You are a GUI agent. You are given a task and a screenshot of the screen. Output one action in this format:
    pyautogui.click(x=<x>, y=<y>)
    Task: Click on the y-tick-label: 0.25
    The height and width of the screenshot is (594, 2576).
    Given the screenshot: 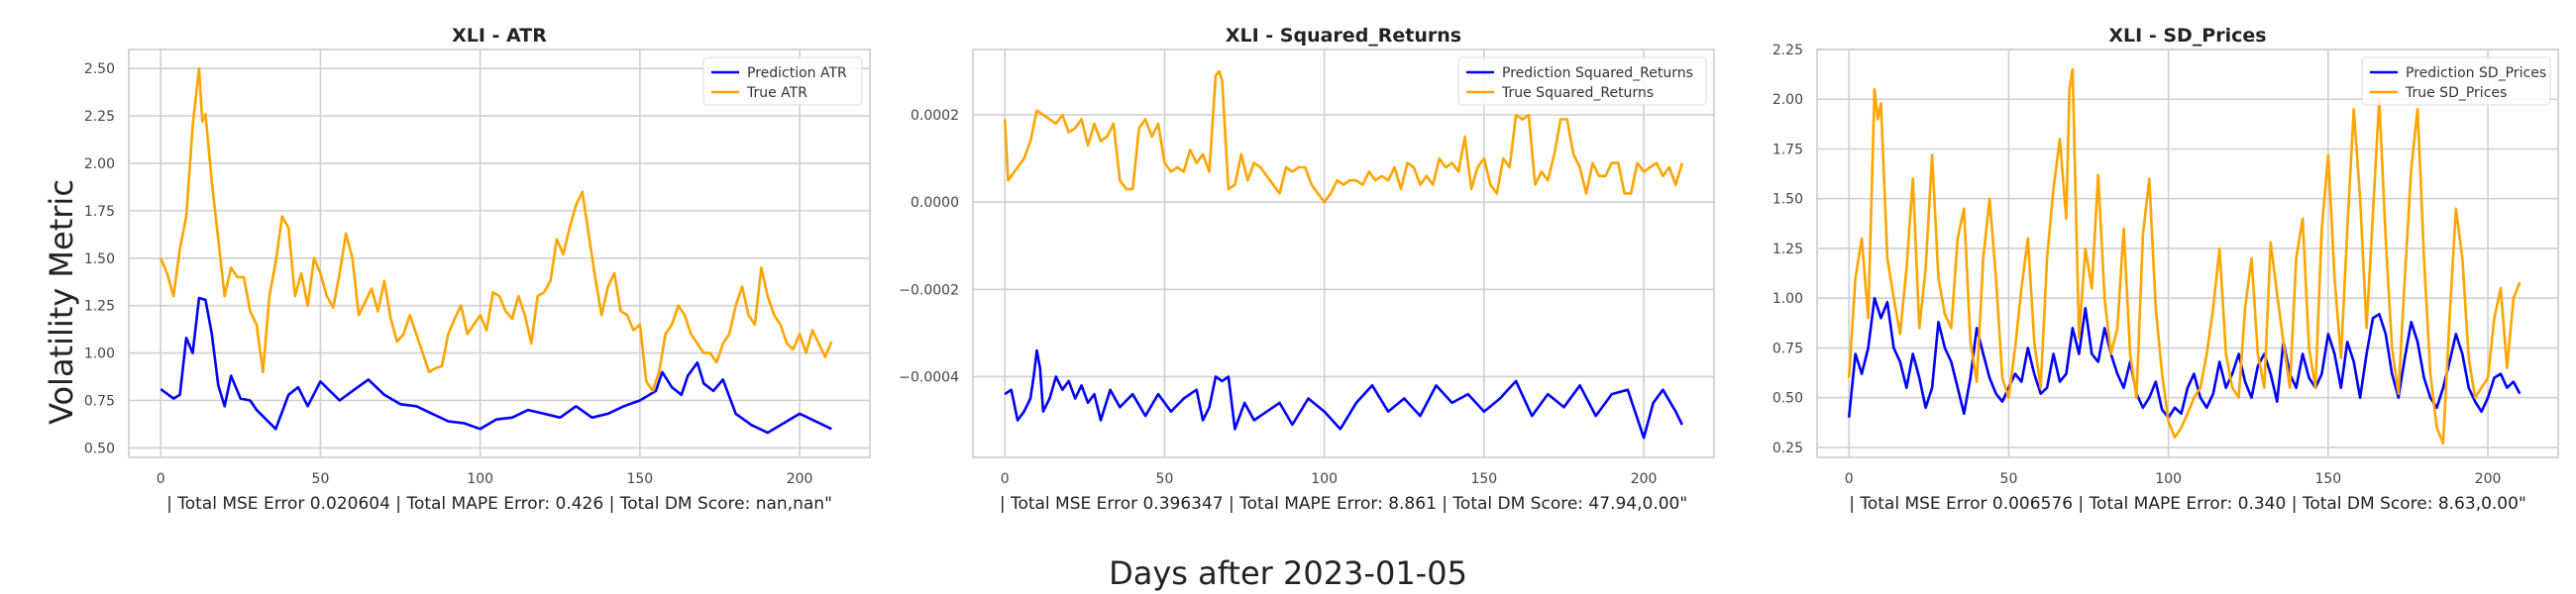 What is the action you would take?
    pyautogui.click(x=1787, y=448)
    